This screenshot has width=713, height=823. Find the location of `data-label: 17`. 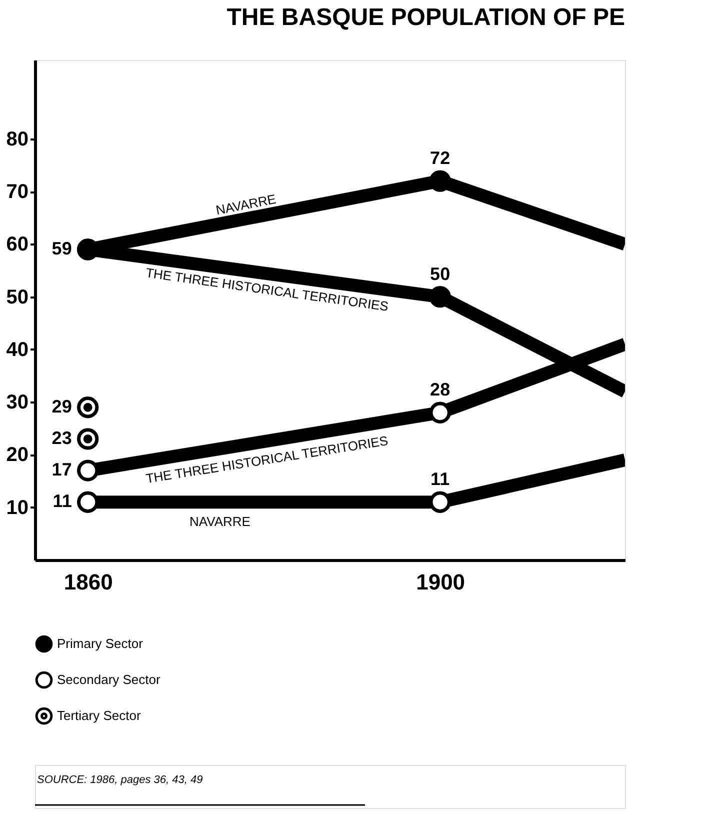

data-label: 17 is located at coordinates (62, 470).